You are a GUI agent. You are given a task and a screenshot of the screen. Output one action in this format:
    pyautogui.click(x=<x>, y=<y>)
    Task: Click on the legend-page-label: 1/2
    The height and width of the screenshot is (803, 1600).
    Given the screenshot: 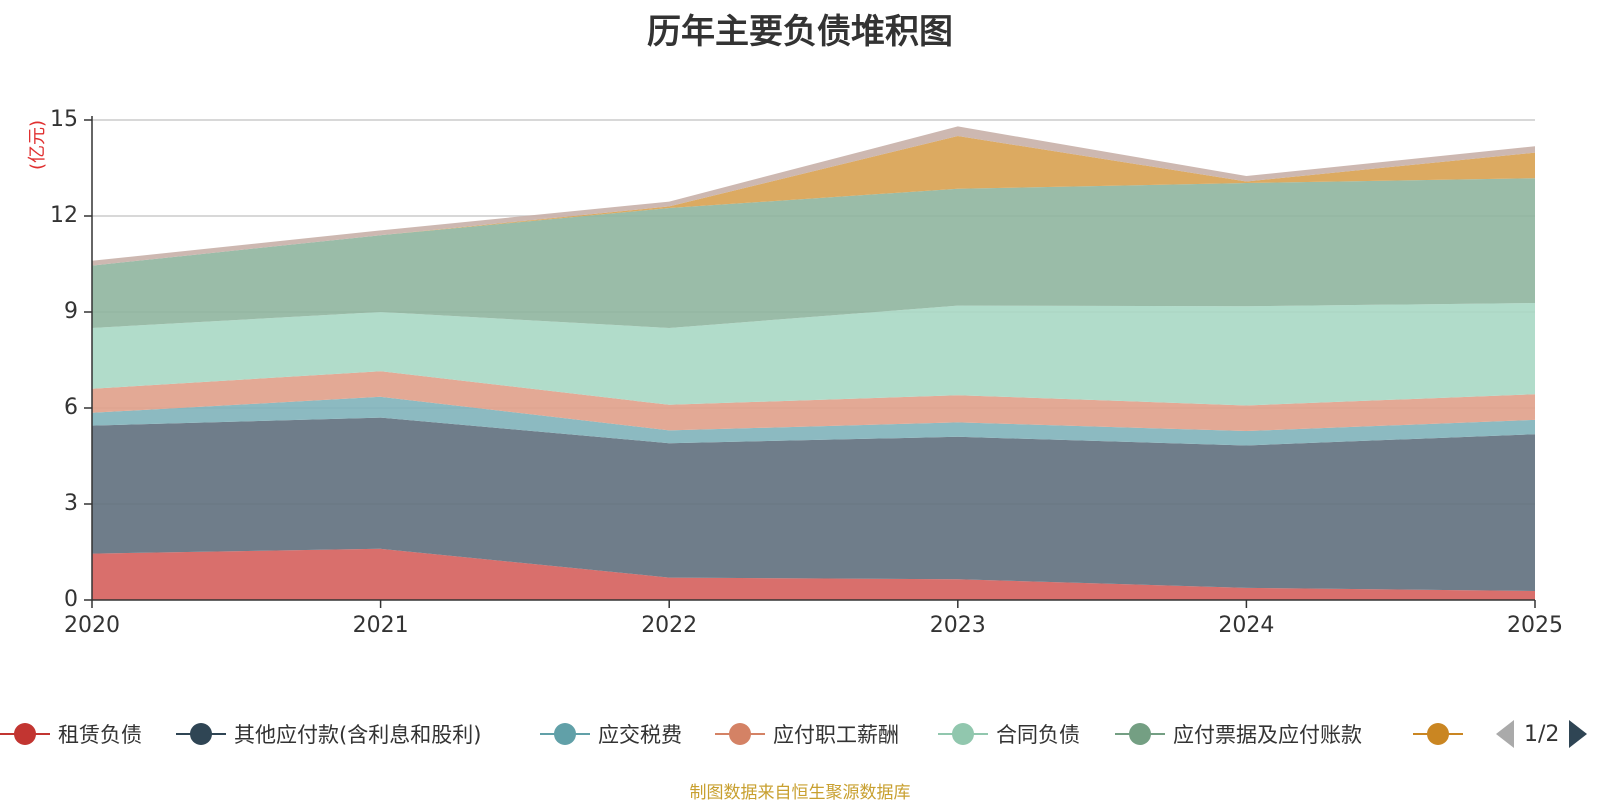 What is the action you would take?
    pyautogui.click(x=1542, y=734)
    